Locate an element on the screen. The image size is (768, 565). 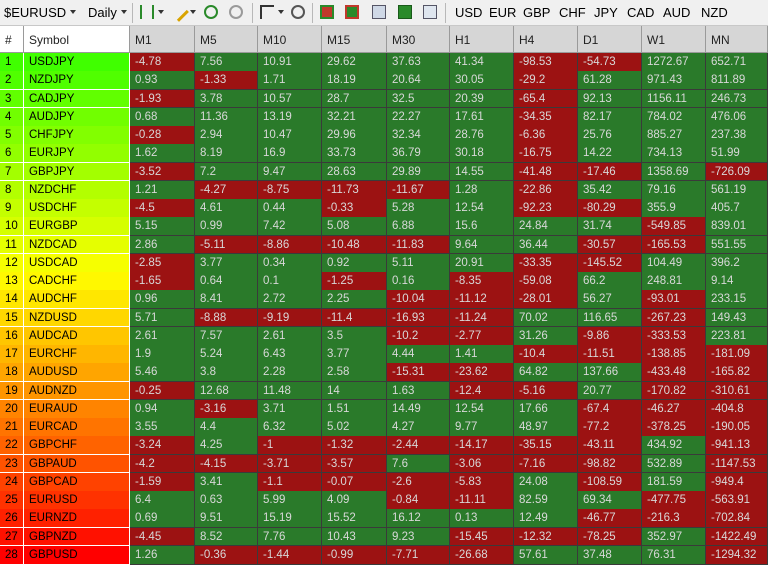
symbol-cell: NZDCHF is located at coordinates (77, 190).